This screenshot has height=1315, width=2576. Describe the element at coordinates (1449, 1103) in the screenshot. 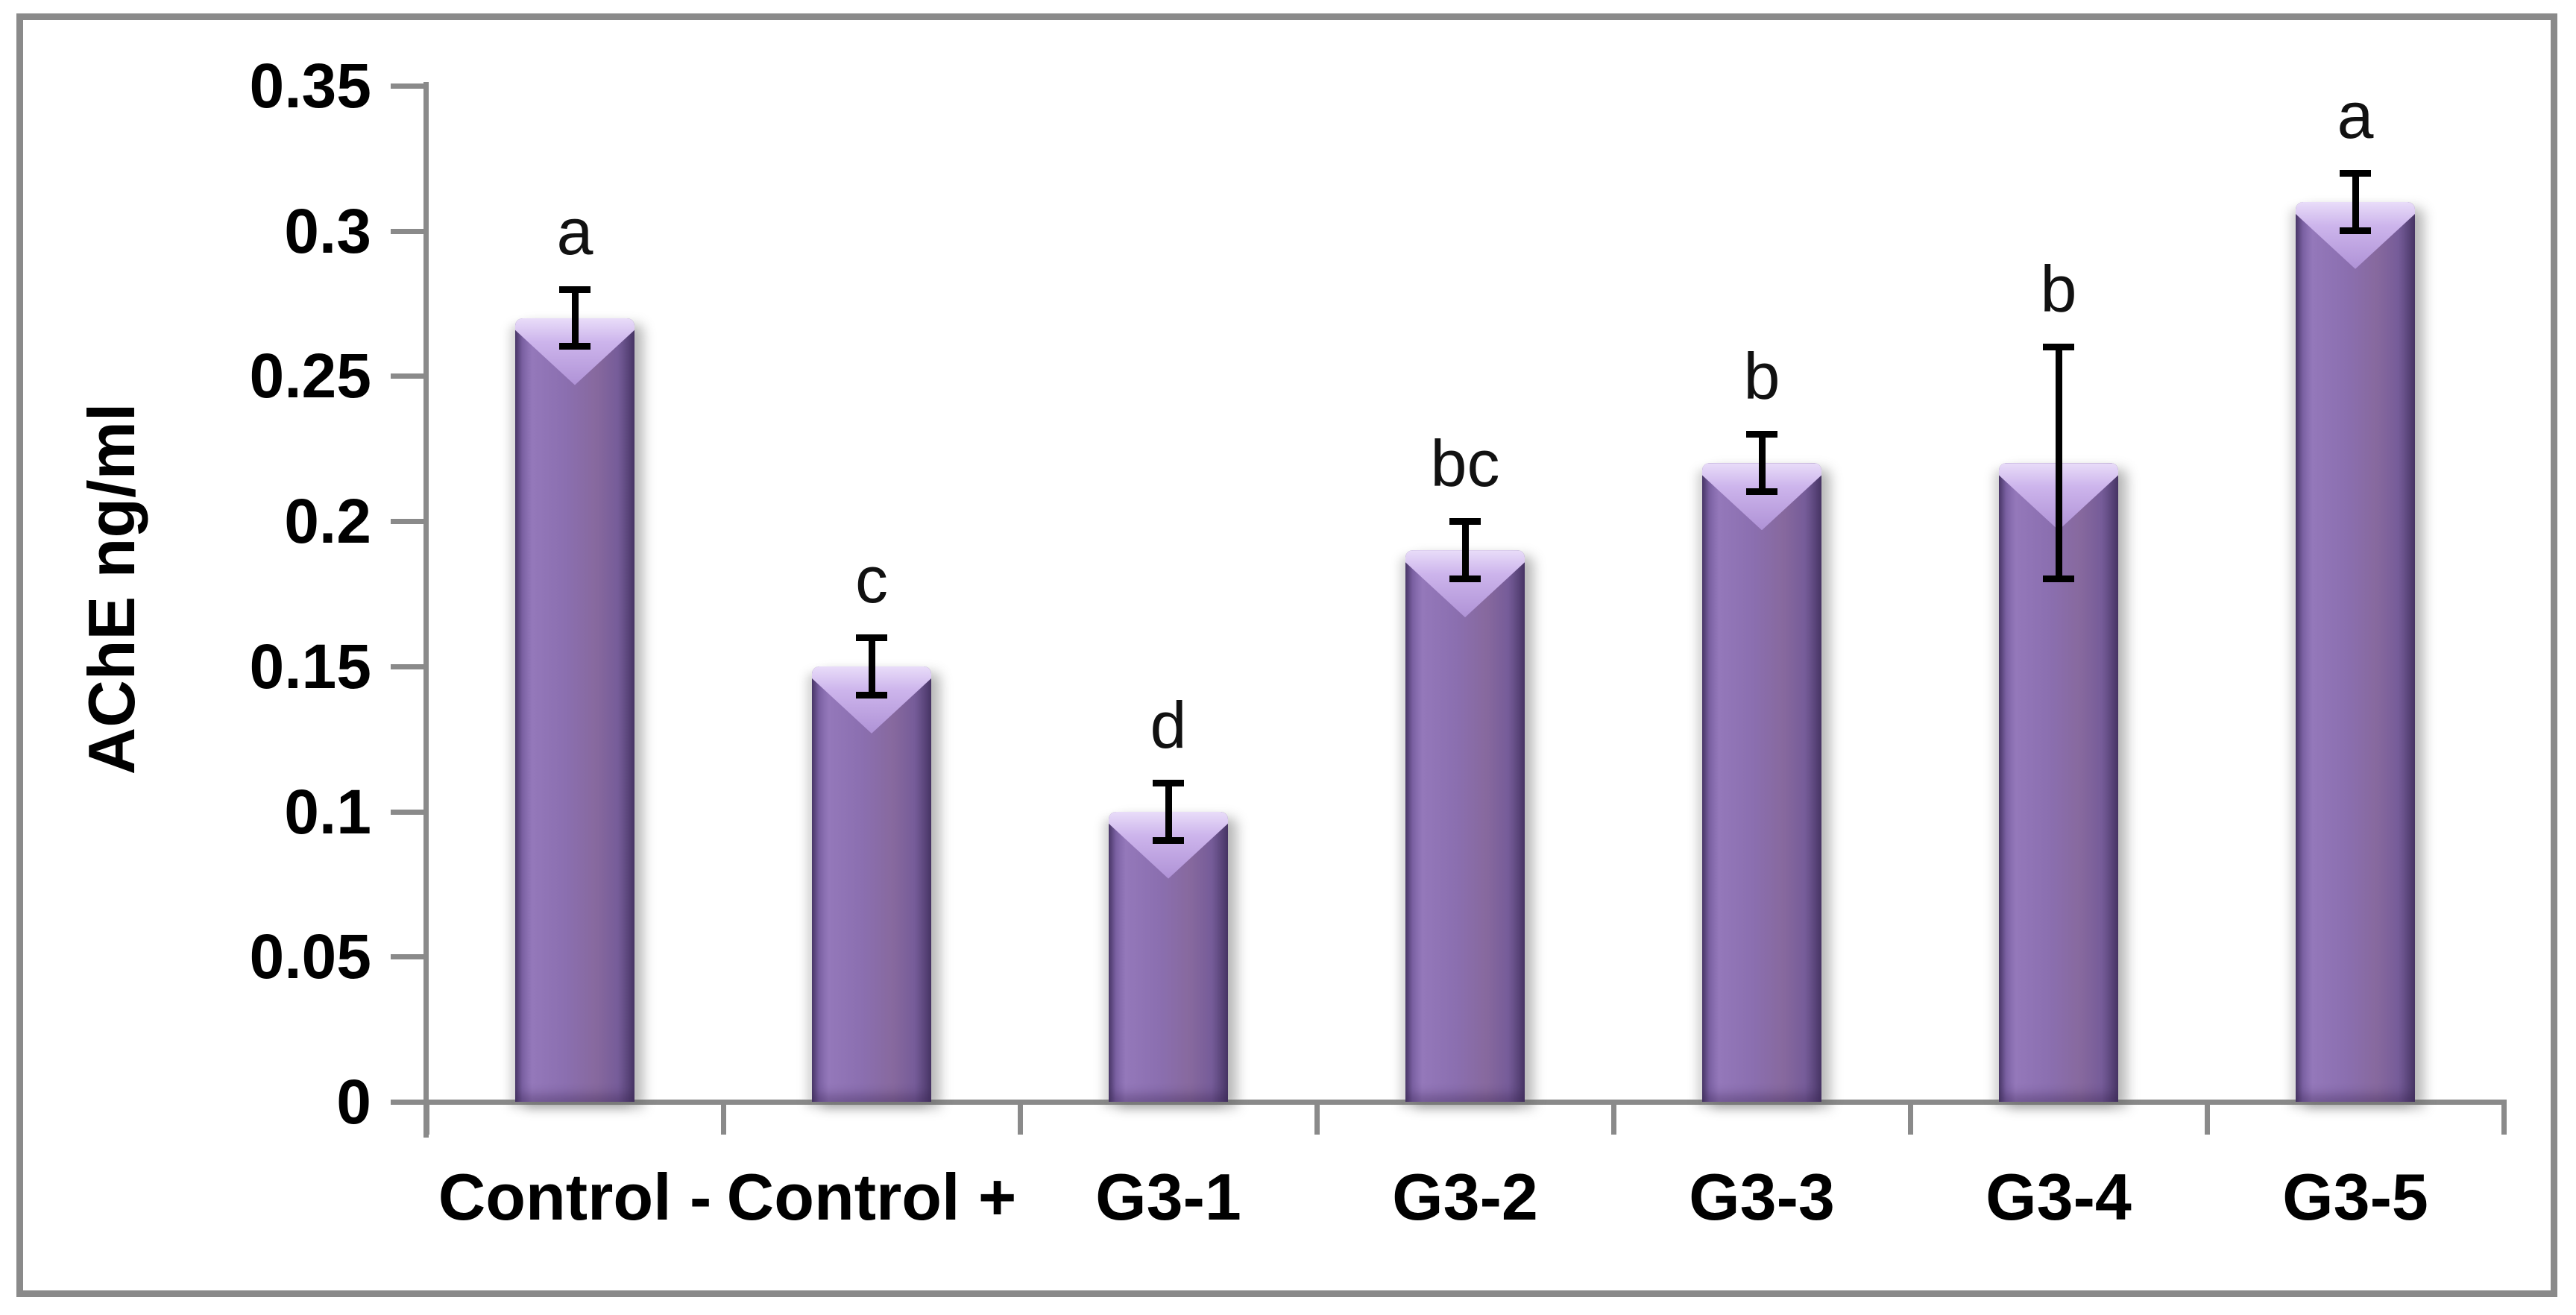

I see `x-axis-line` at that location.